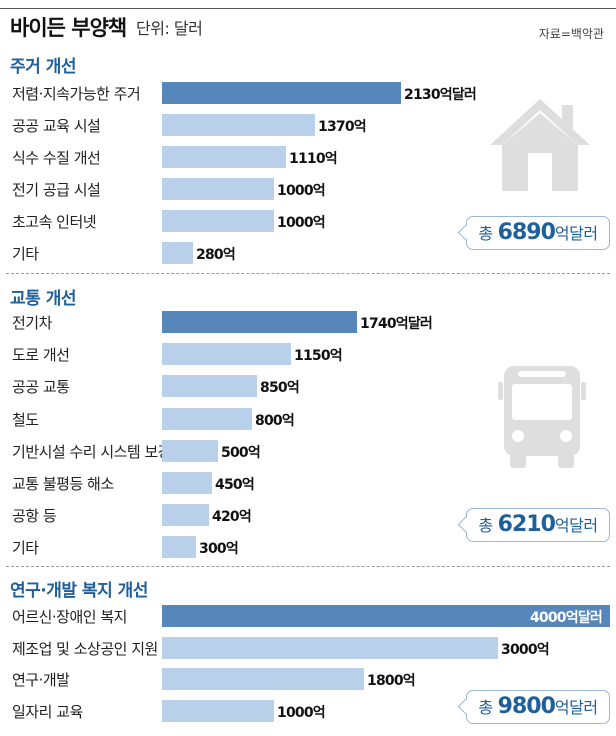 The height and width of the screenshot is (736, 616). I want to click on total-callout-housing: 총 6890 억달러, so click(533, 233).